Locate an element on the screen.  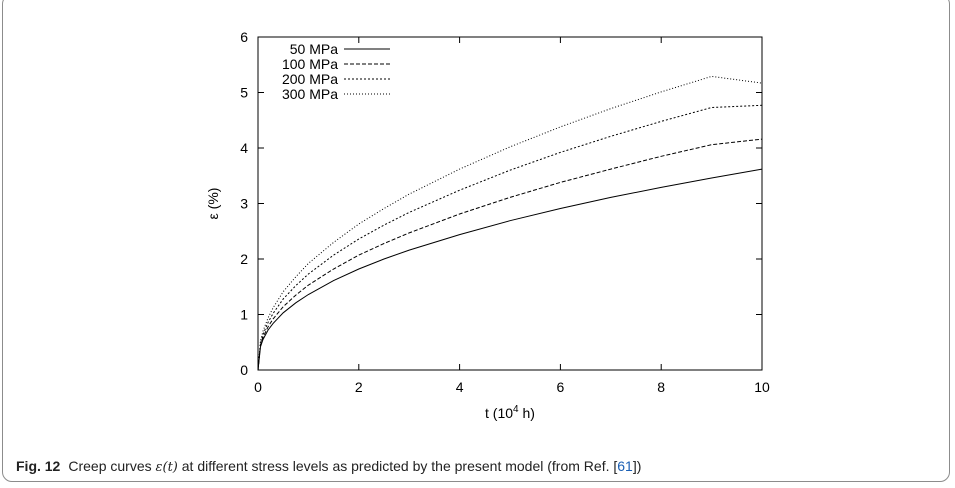
y-tick-label: 5 is located at coordinates (244, 93).